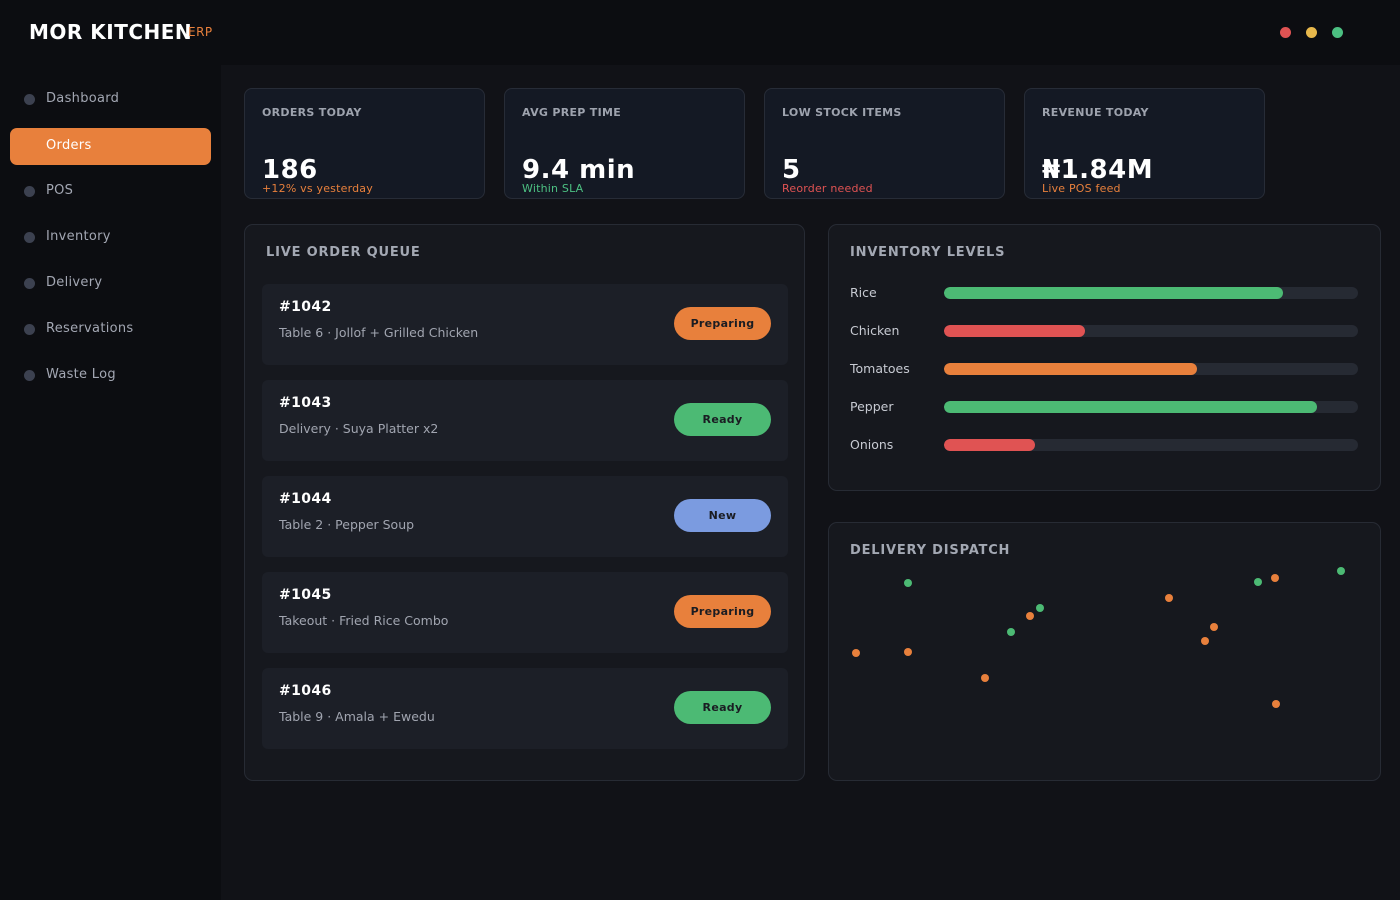 This screenshot has height=900, width=1400. I want to click on kpi-value: 5, so click(791, 170).